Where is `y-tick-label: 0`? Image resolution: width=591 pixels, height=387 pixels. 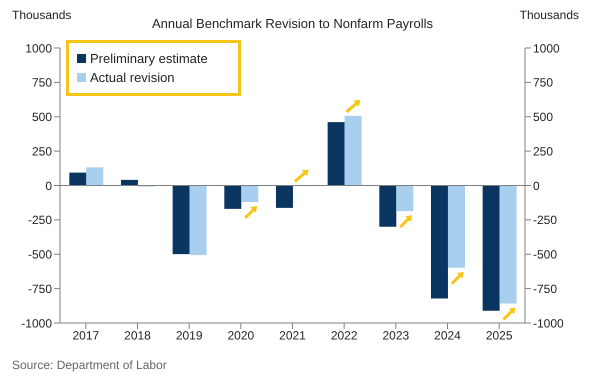
y-tick-label: 0 is located at coordinates (48, 185).